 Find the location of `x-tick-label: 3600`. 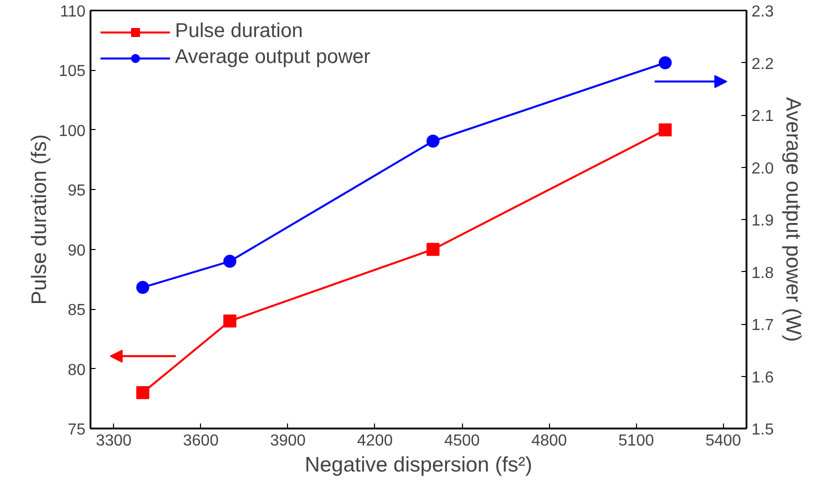

x-tick-label: 3600 is located at coordinates (201, 441).